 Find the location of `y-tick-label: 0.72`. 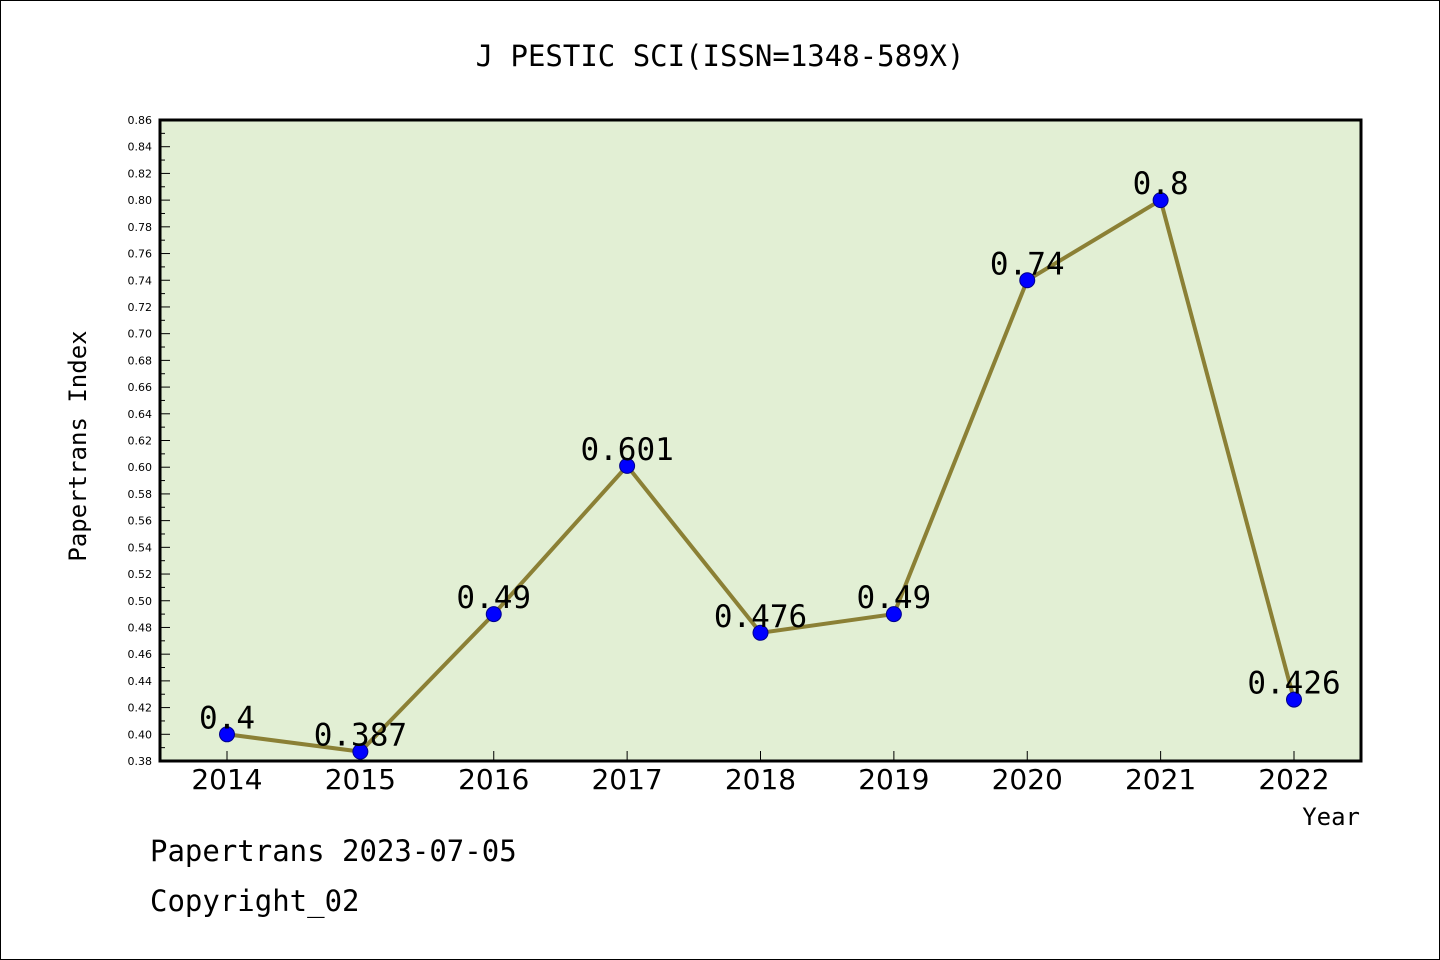

y-tick-label: 0.72 is located at coordinates (140, 307).